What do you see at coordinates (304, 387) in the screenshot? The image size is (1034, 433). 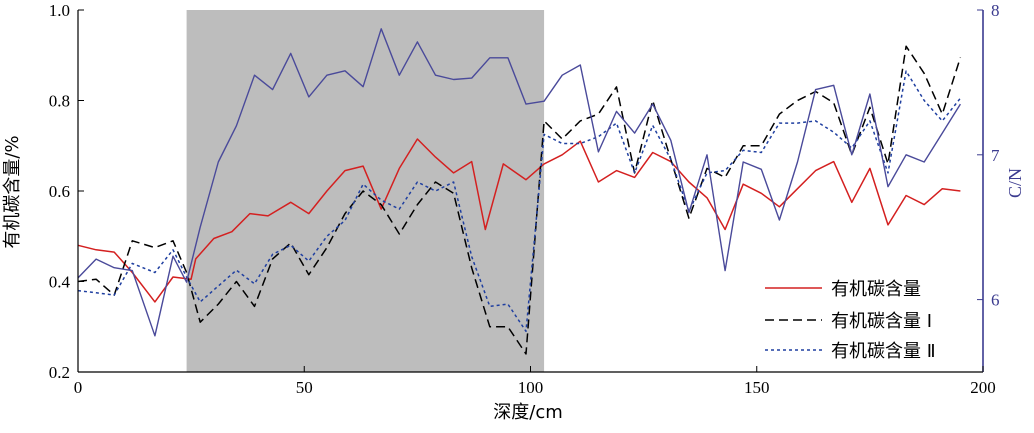 I see `x-tick-label: 50` at bounding box center [304, 387].